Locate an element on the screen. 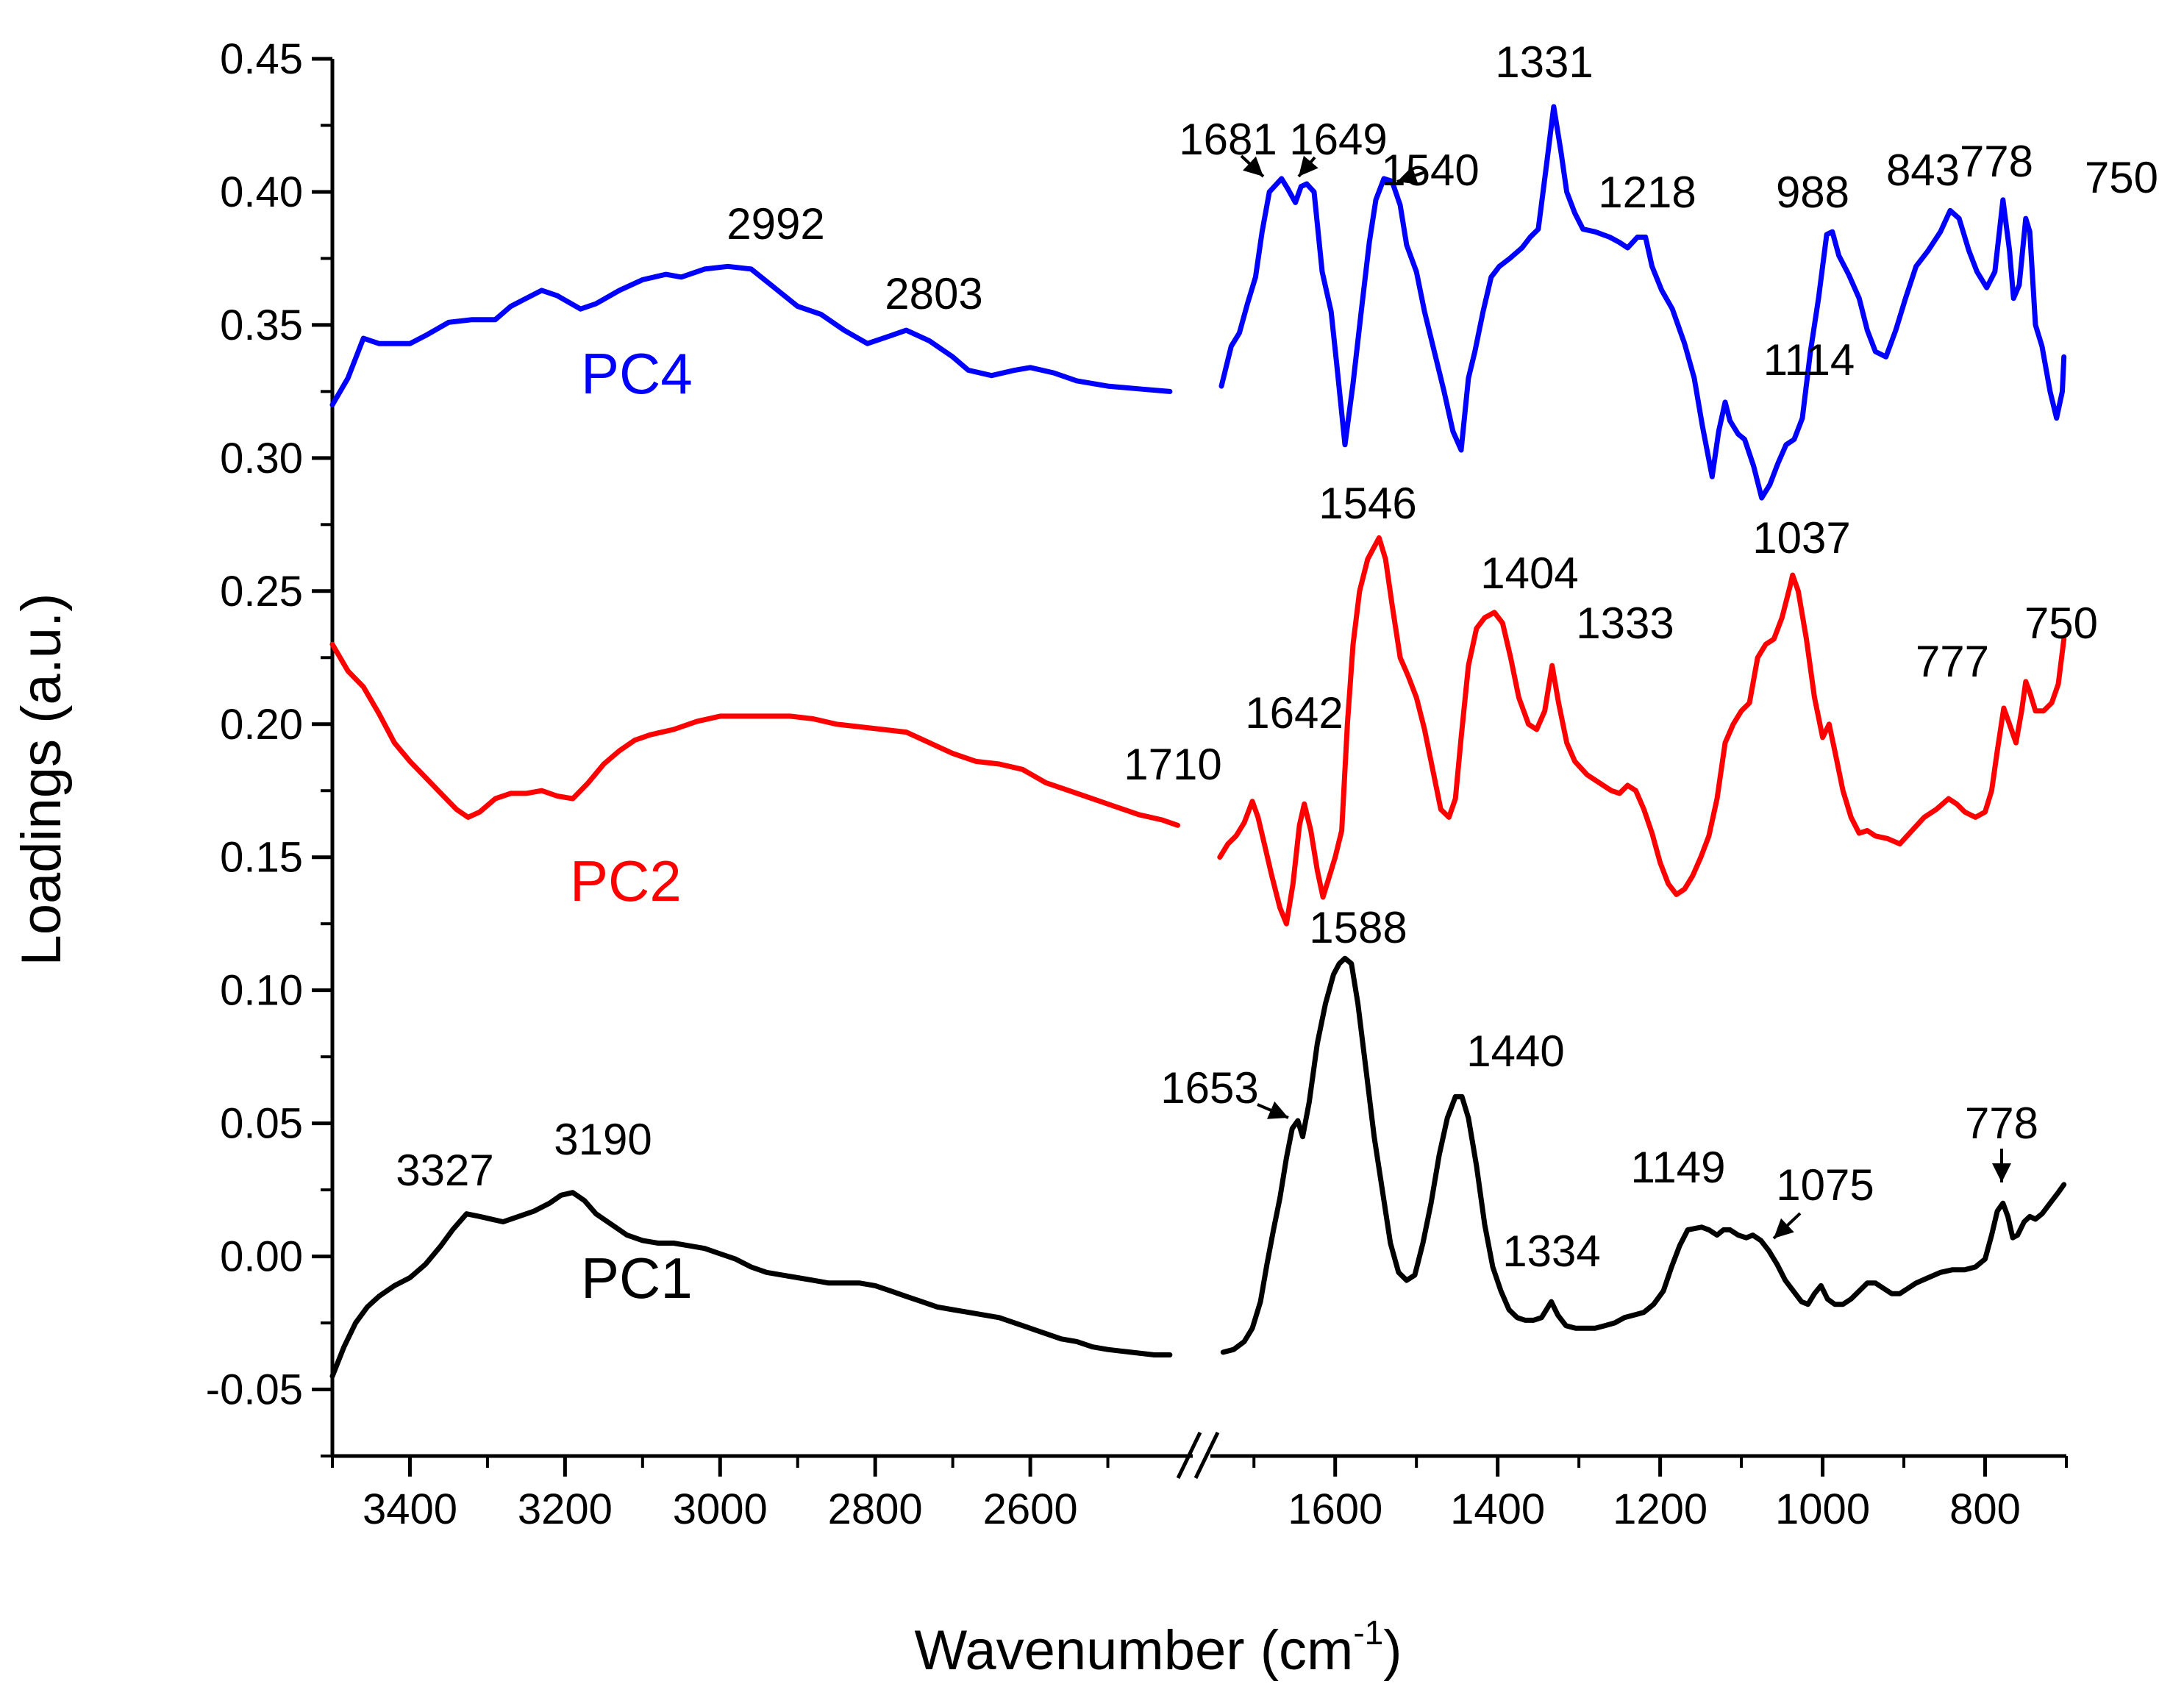 Image resolution: width=2184 pixels, height=1695 pixels. peak-label-pc2-1333: 1333 is located at coordinates (1625, 623).